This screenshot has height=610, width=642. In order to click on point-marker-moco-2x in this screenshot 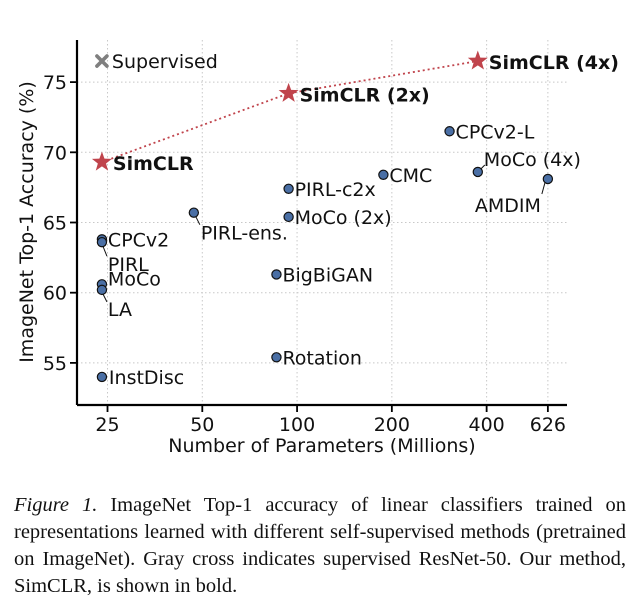, I will do `click(288, 217)`.